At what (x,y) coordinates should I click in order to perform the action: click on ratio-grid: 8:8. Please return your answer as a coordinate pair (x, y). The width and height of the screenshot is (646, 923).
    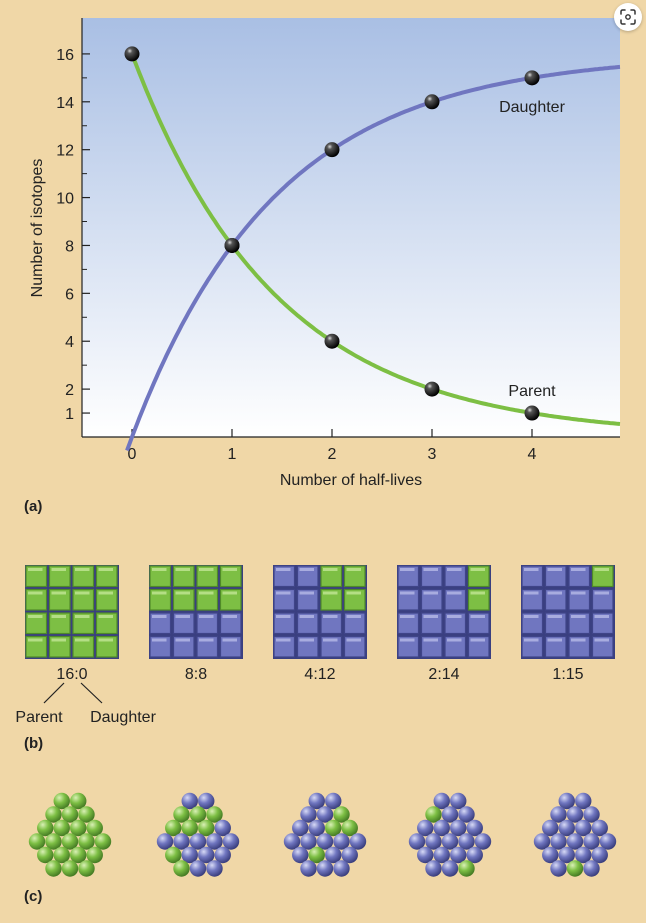
    Looking at the image, I should click on (196, 624).